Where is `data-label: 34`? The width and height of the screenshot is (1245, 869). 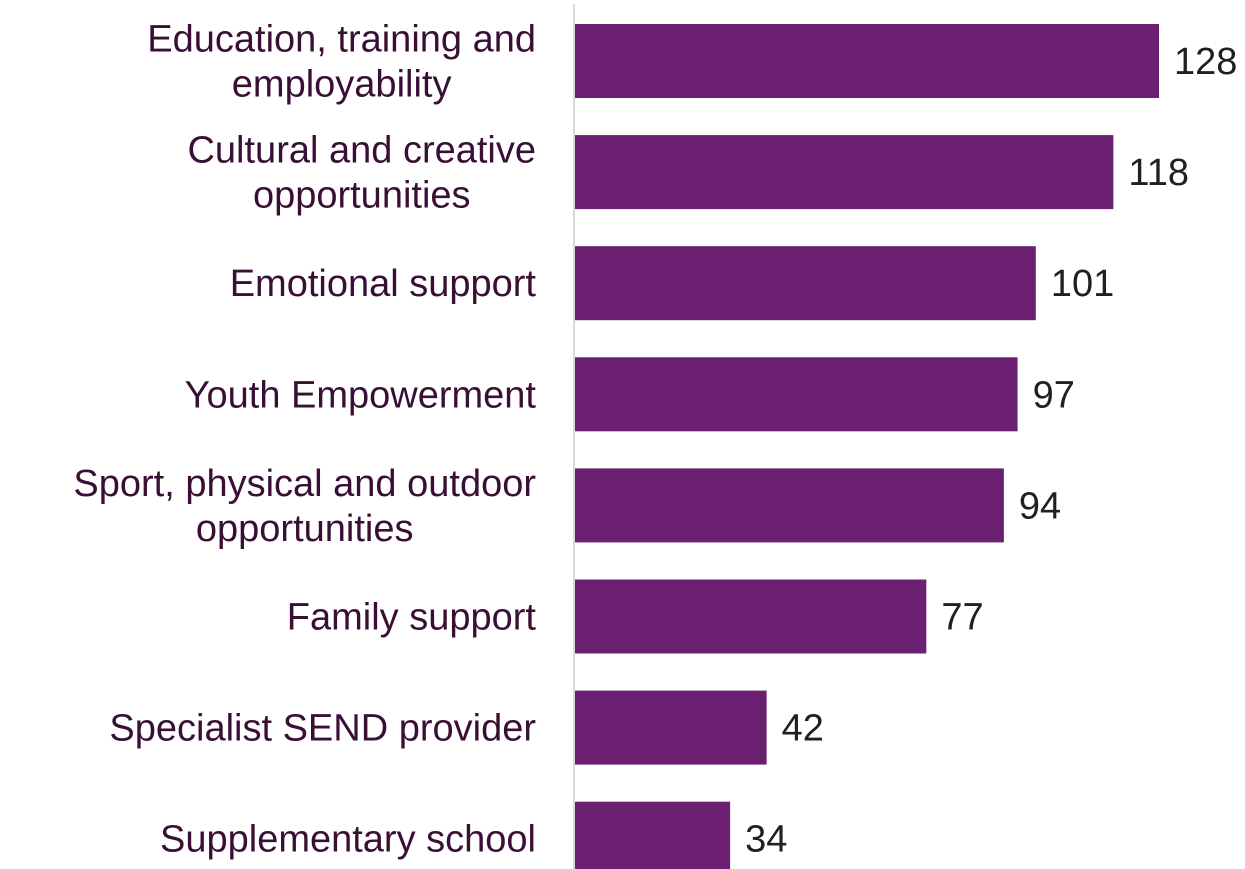
data-label: 34 is located at coordinates (766, 840).